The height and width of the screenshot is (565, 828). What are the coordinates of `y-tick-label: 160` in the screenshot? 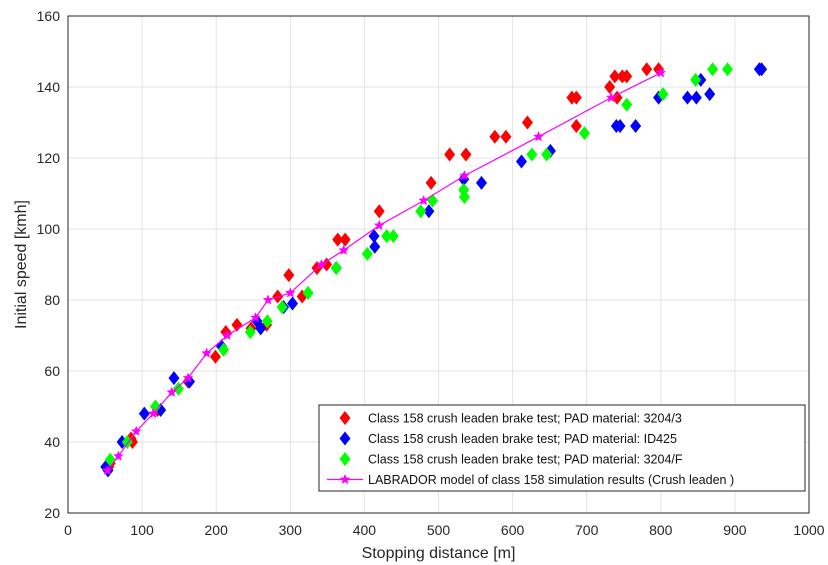 It's located at (49, 16).